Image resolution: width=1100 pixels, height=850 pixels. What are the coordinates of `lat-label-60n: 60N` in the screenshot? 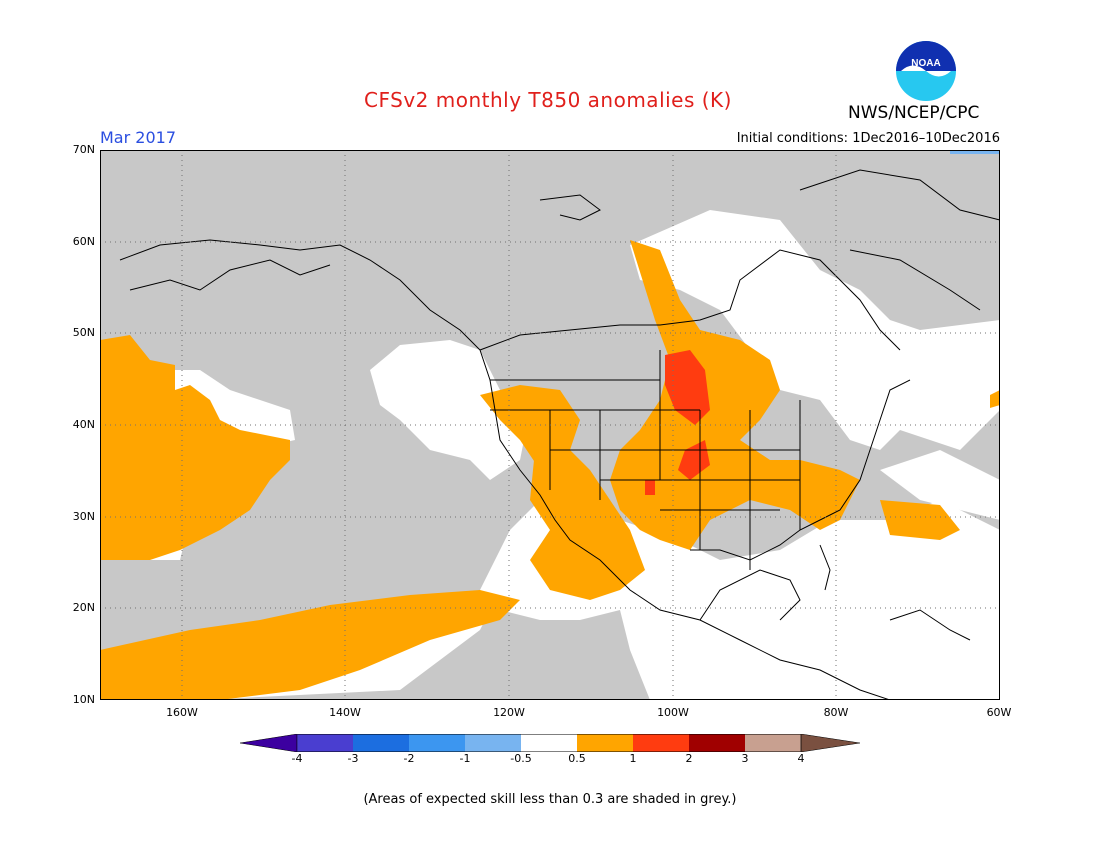 It's located at (83, 241).